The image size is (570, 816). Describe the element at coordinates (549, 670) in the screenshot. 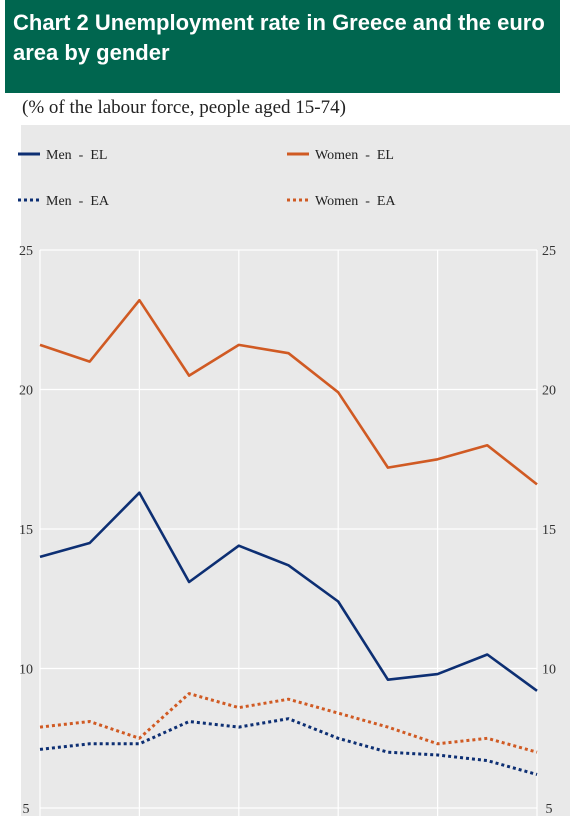

I see `y-tick-label-right: 10` at that location.